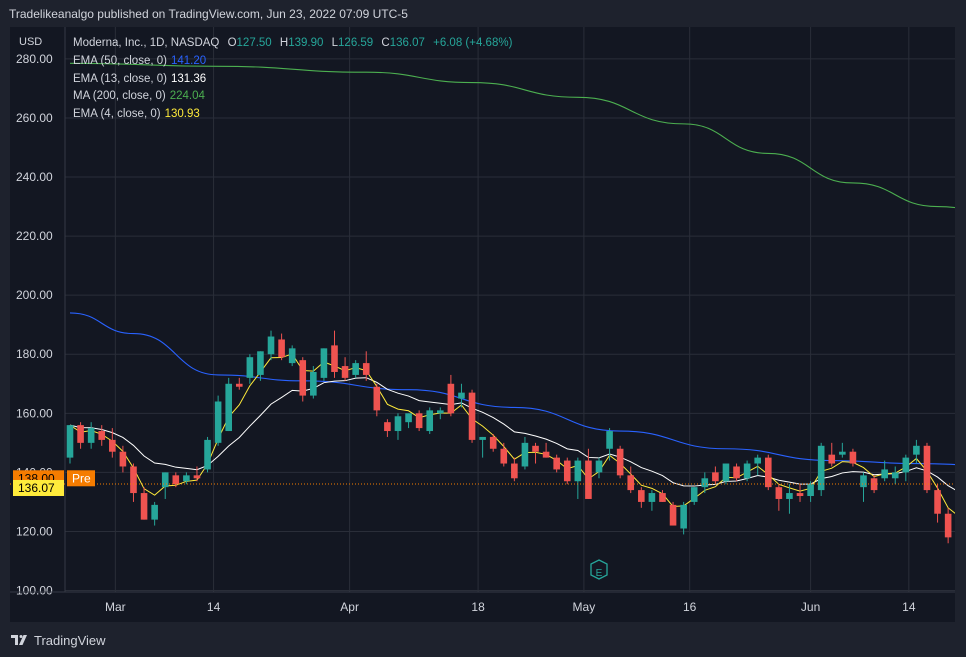 The height and width of the screenshot is (657, 966). Describe the element at coordinates (34, 531) in the screenshot. I see `y-tick-label: 120.00` at that location.